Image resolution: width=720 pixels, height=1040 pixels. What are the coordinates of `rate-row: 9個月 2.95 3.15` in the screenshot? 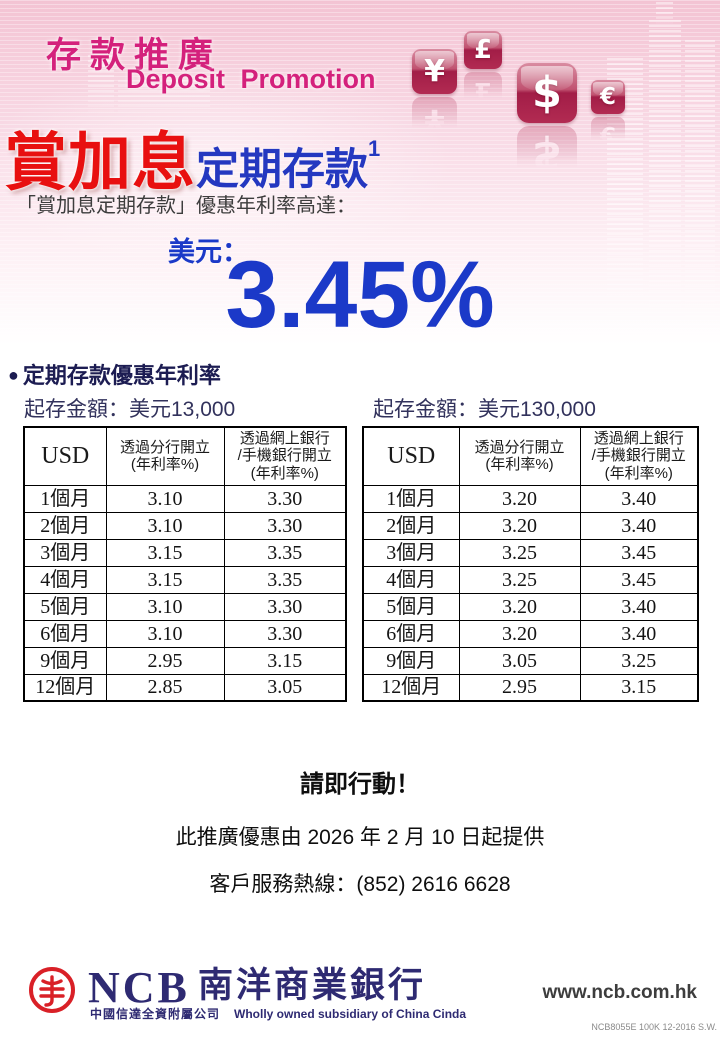 It's located at (185, 660).